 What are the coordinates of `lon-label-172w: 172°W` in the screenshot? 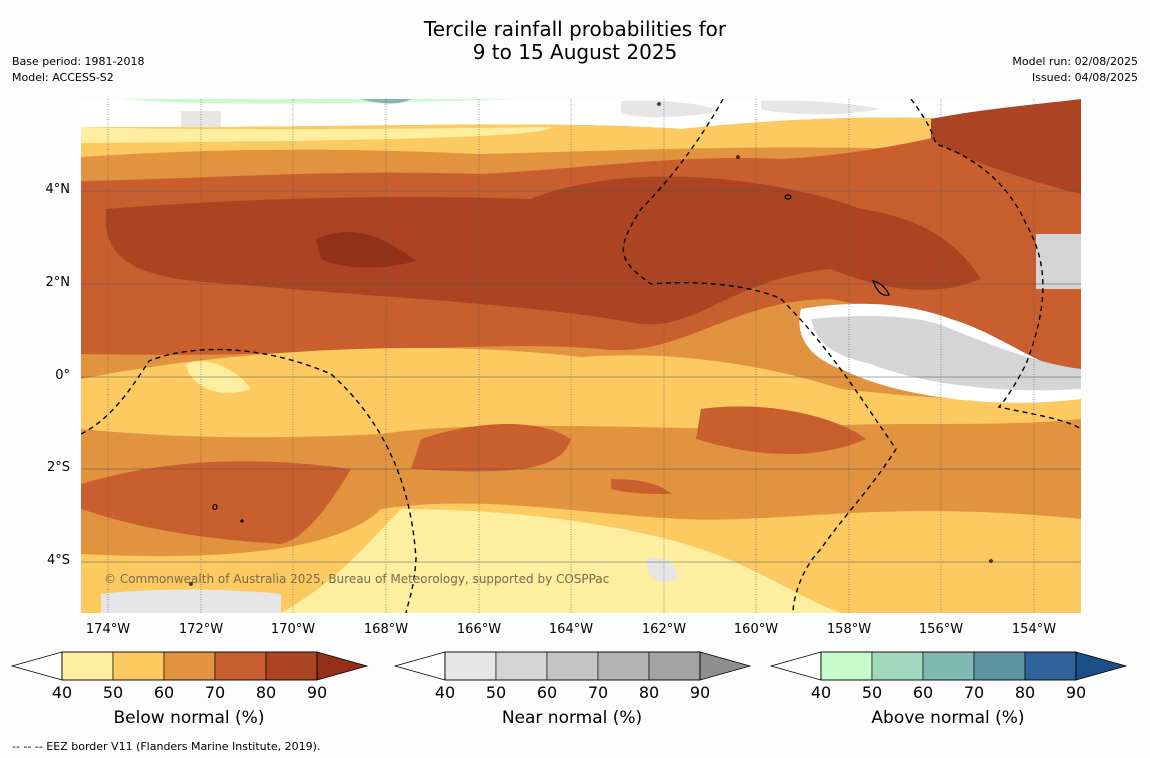 It's located at (201, 629).